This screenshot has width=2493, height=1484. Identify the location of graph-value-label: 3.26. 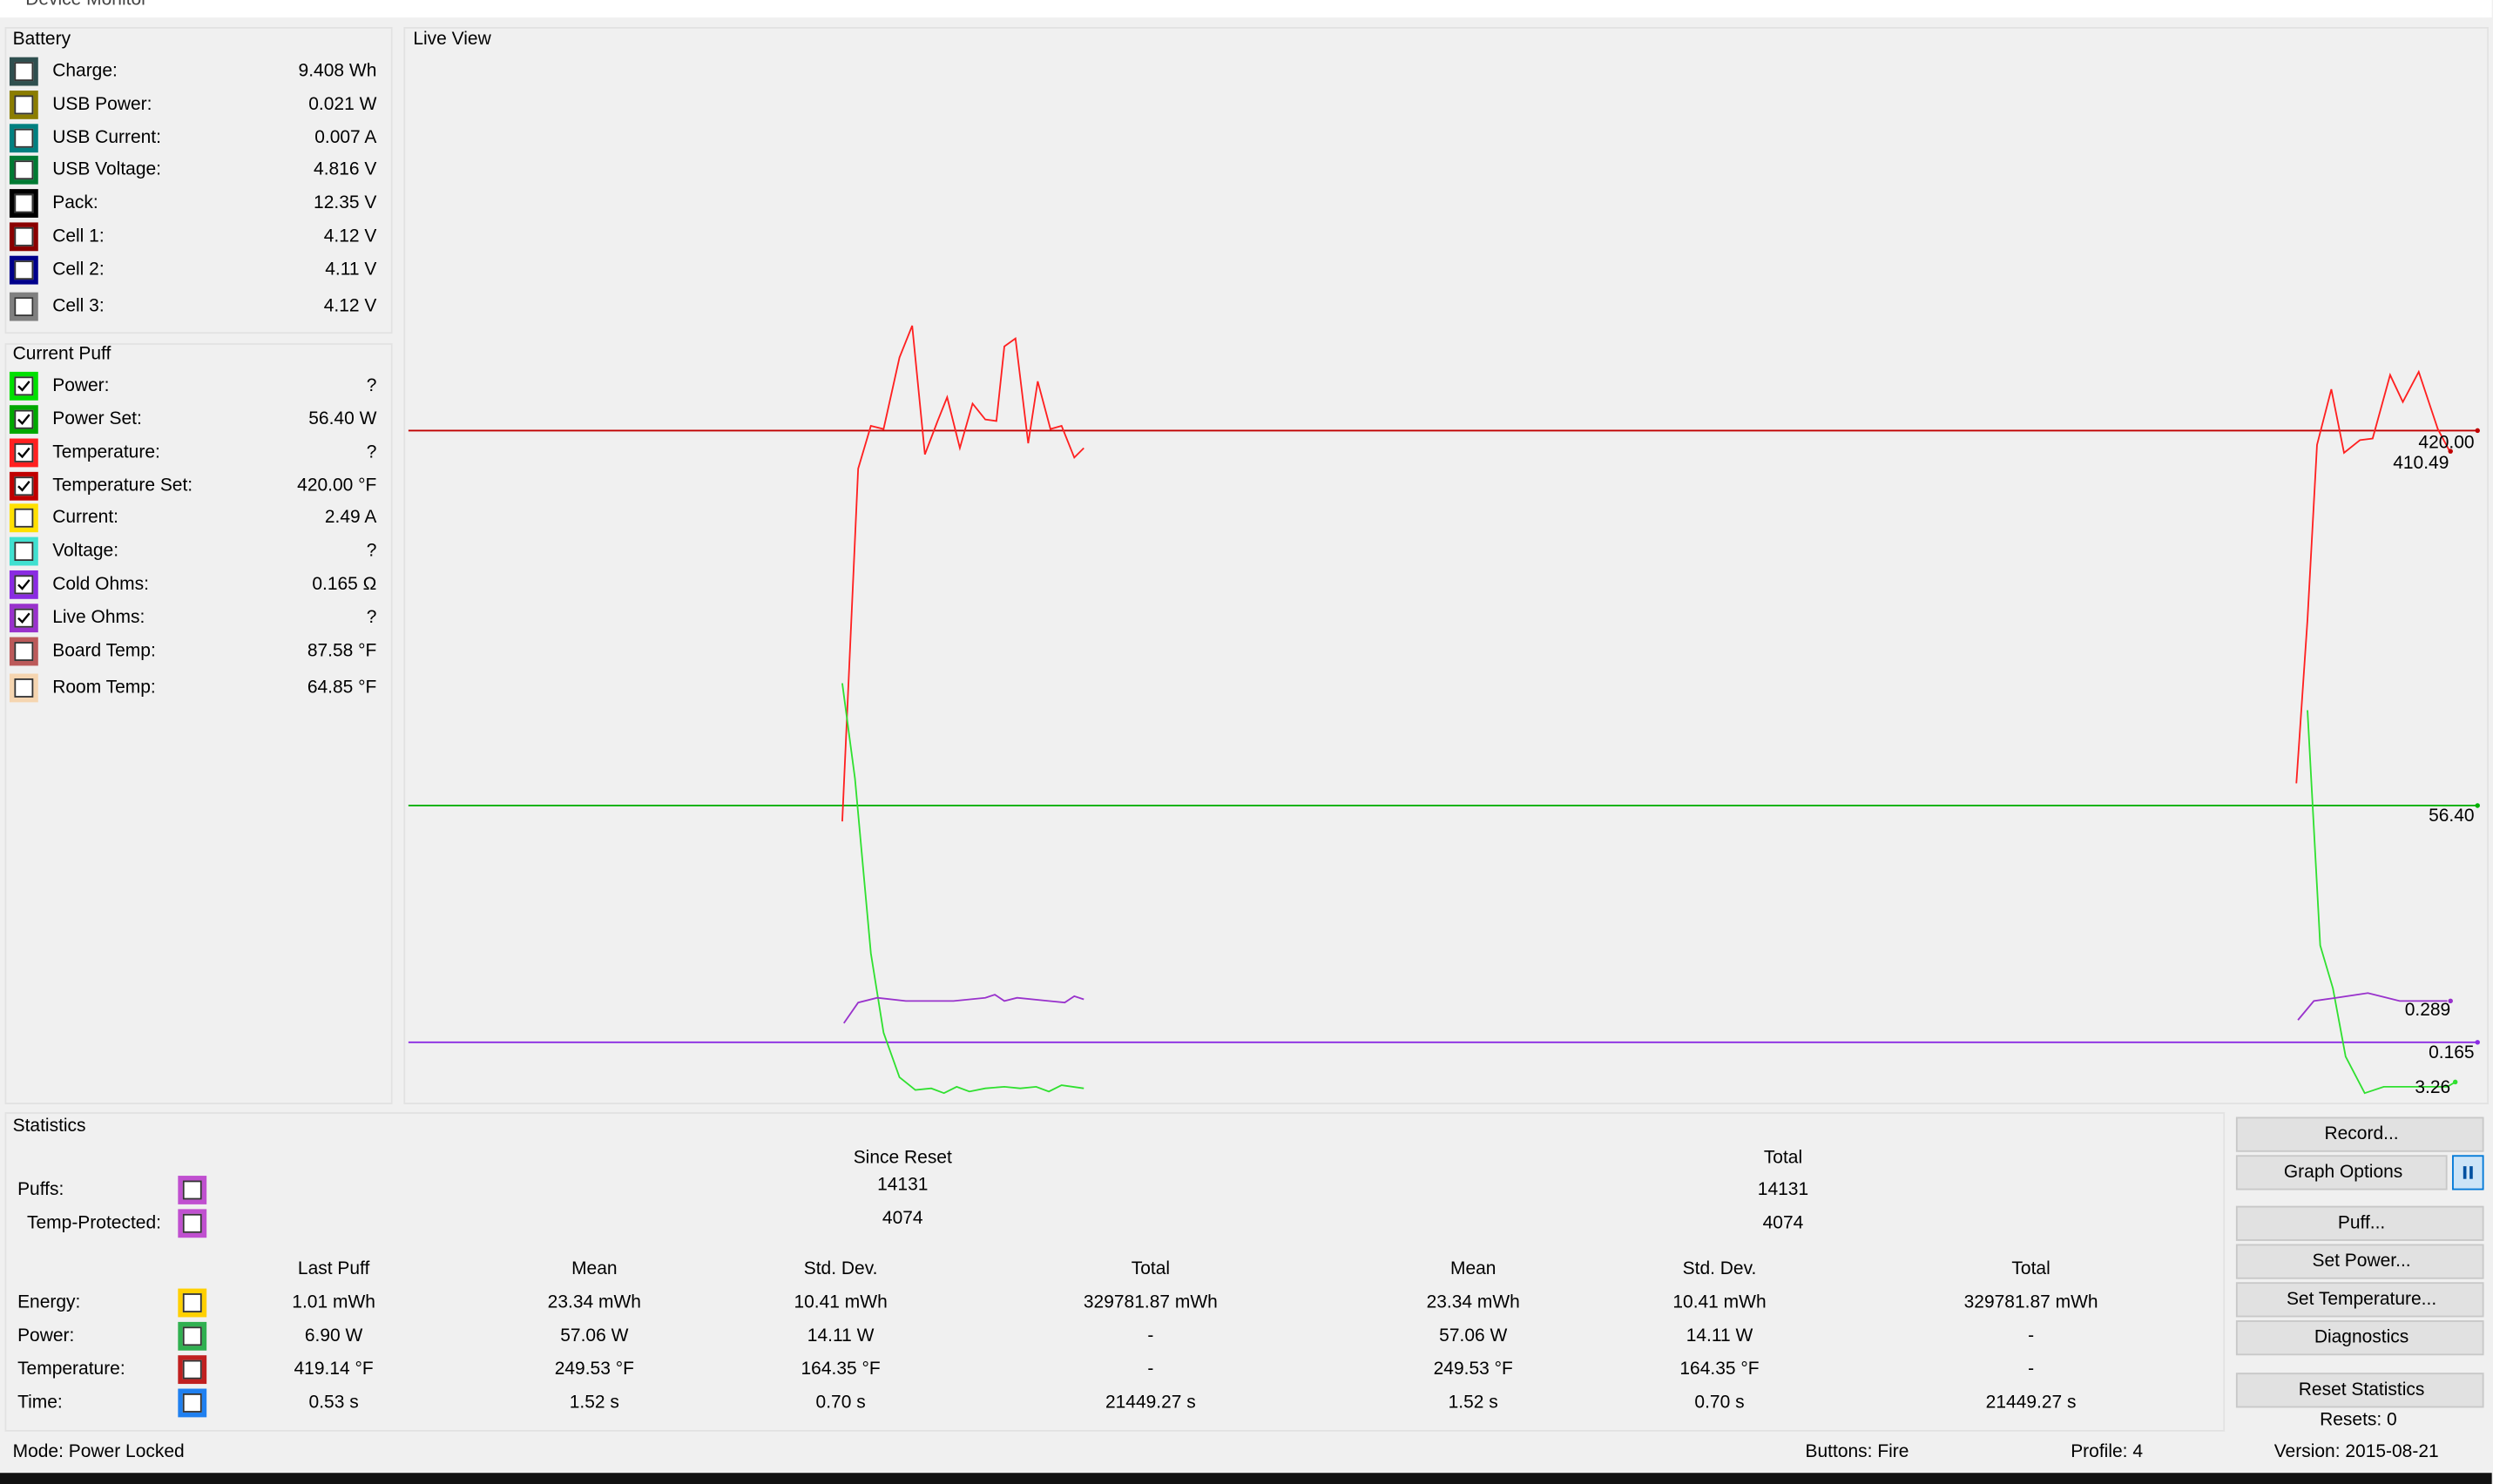
(2433, 1088).